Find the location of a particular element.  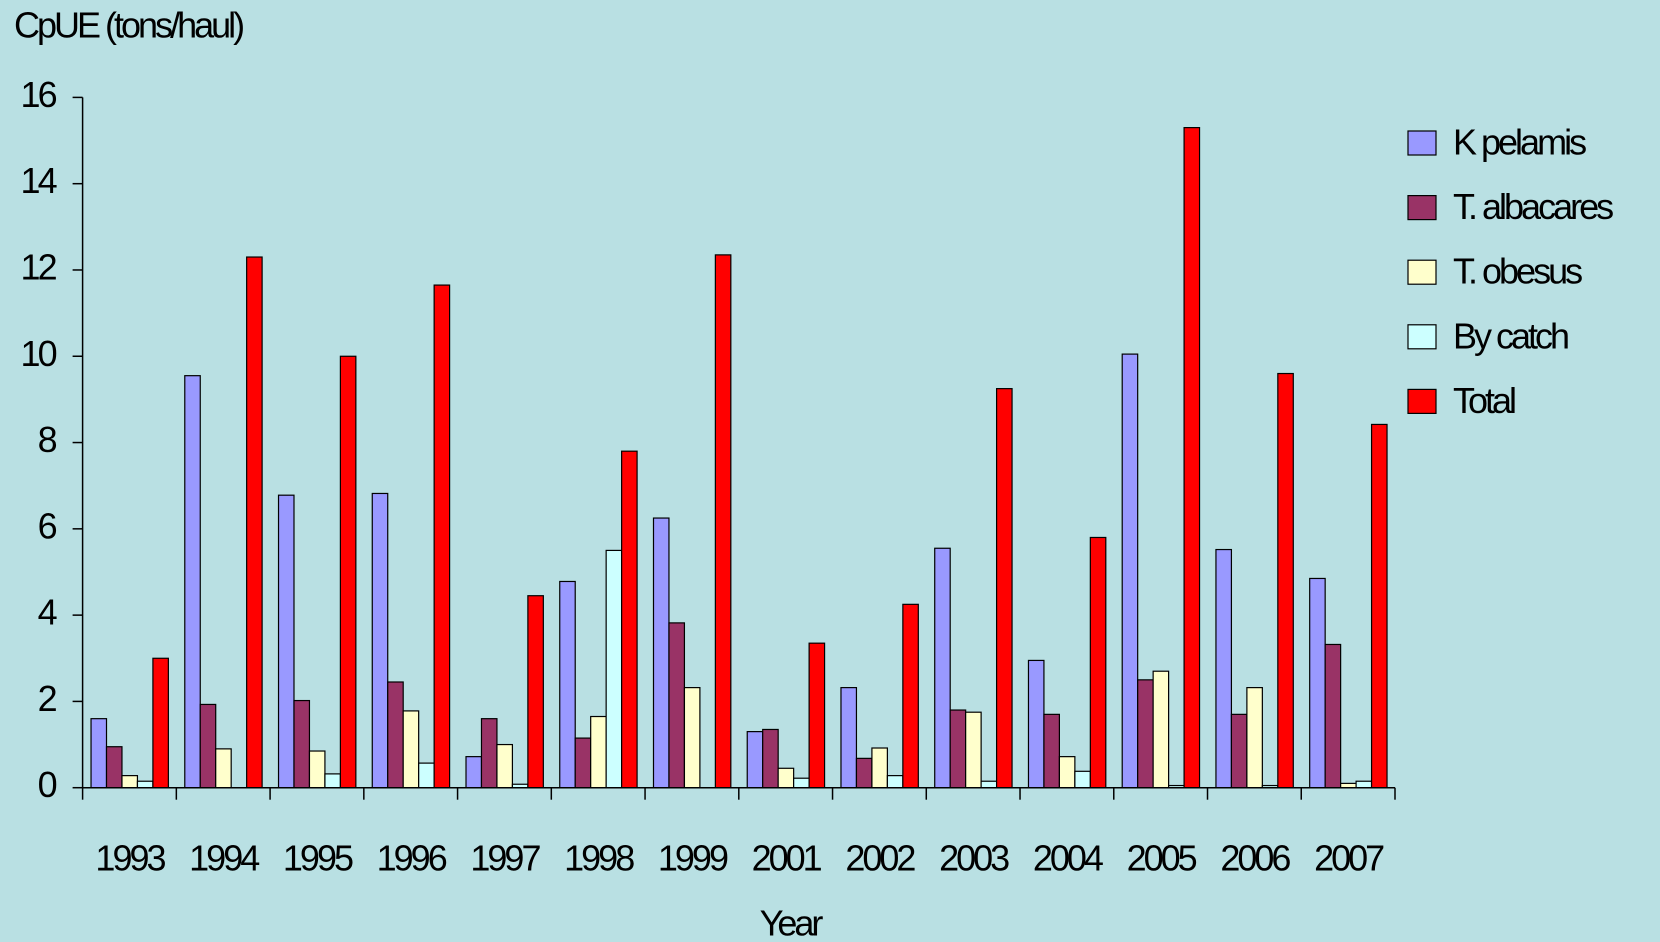

legend-label: Total is located at coordinates (1484, 400).